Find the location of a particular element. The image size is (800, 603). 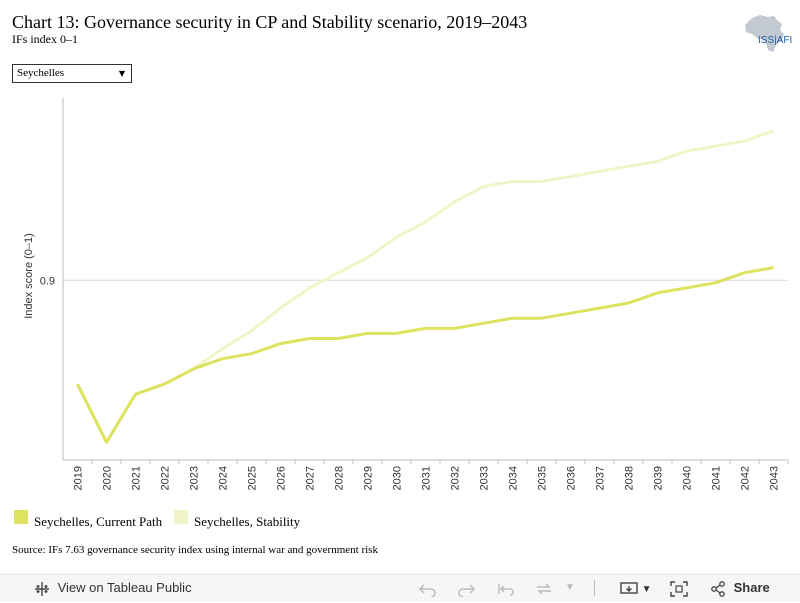

africa-map-icon is located at coordinates (764, 33).